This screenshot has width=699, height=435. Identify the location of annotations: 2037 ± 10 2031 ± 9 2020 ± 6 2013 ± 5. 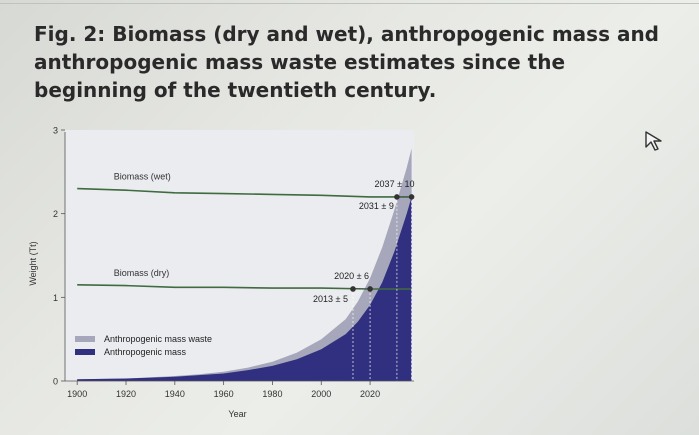
(364, 280).